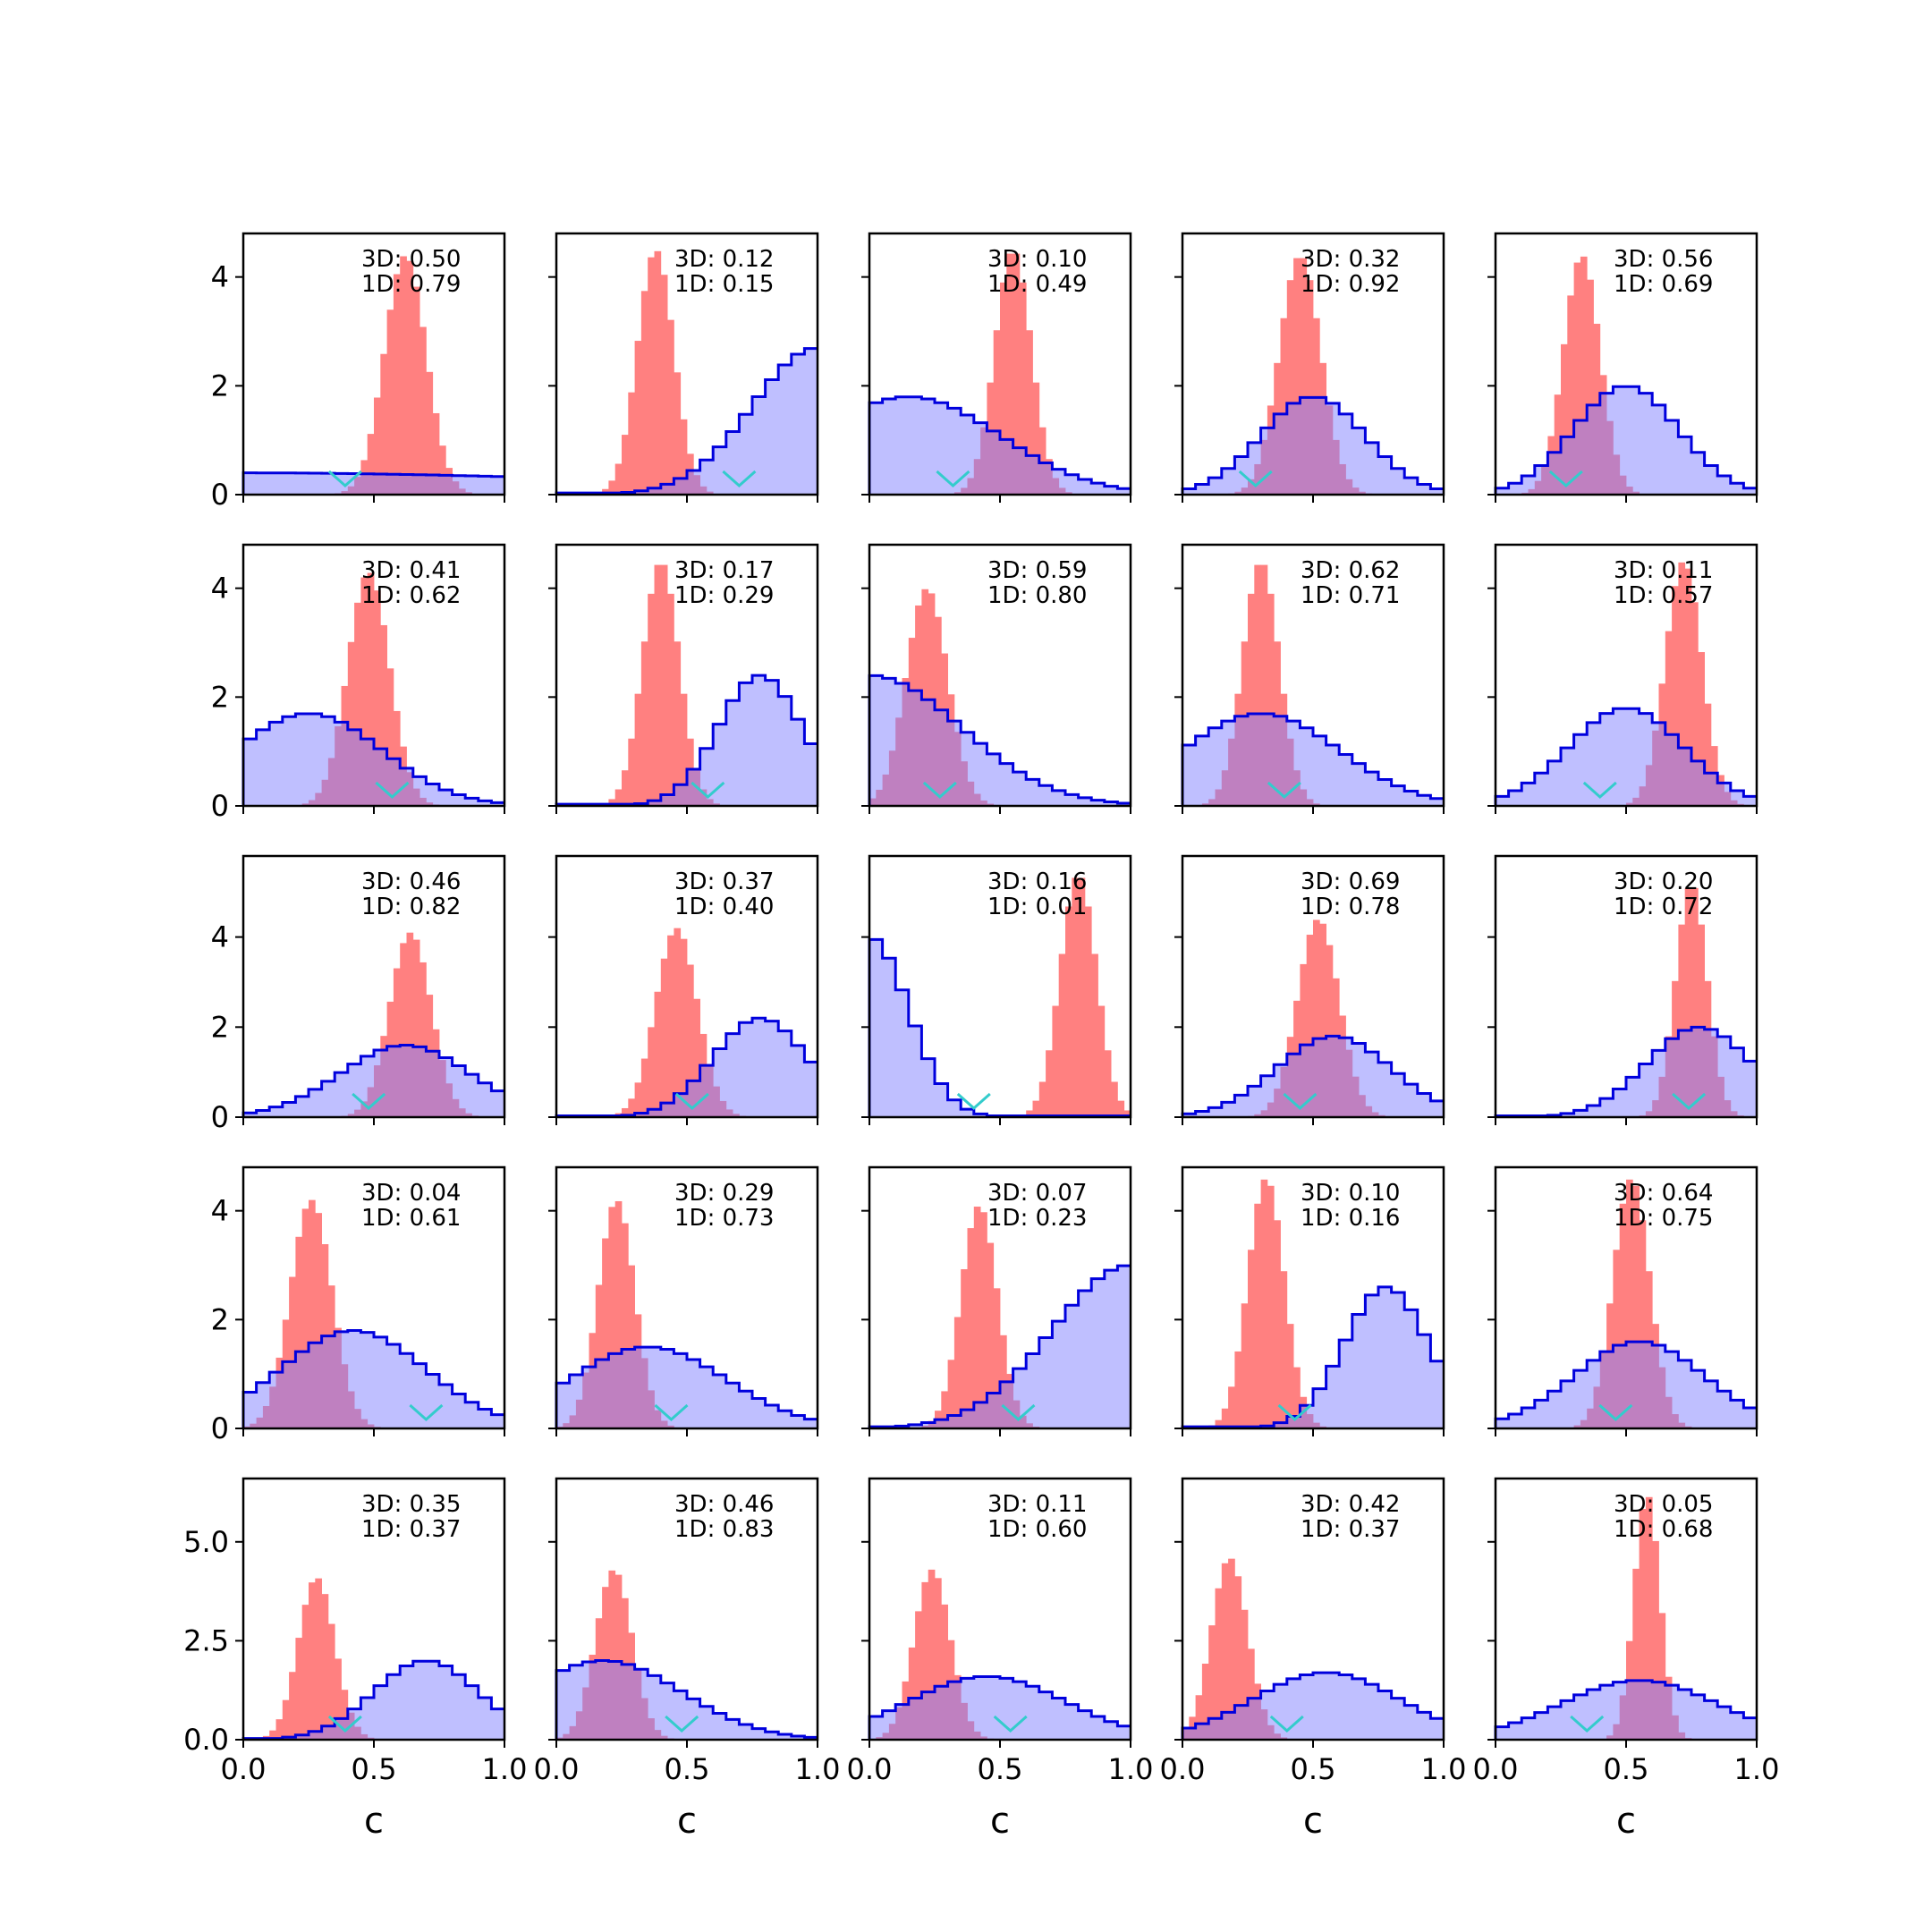 Image resolution: width=1932 pixels, height=1932 pixels. What do you see at coordinates (411, 1504) in the screenshot?
I see `annotation-3d: 3D: 0.35` at bounding box center [411, 1504].